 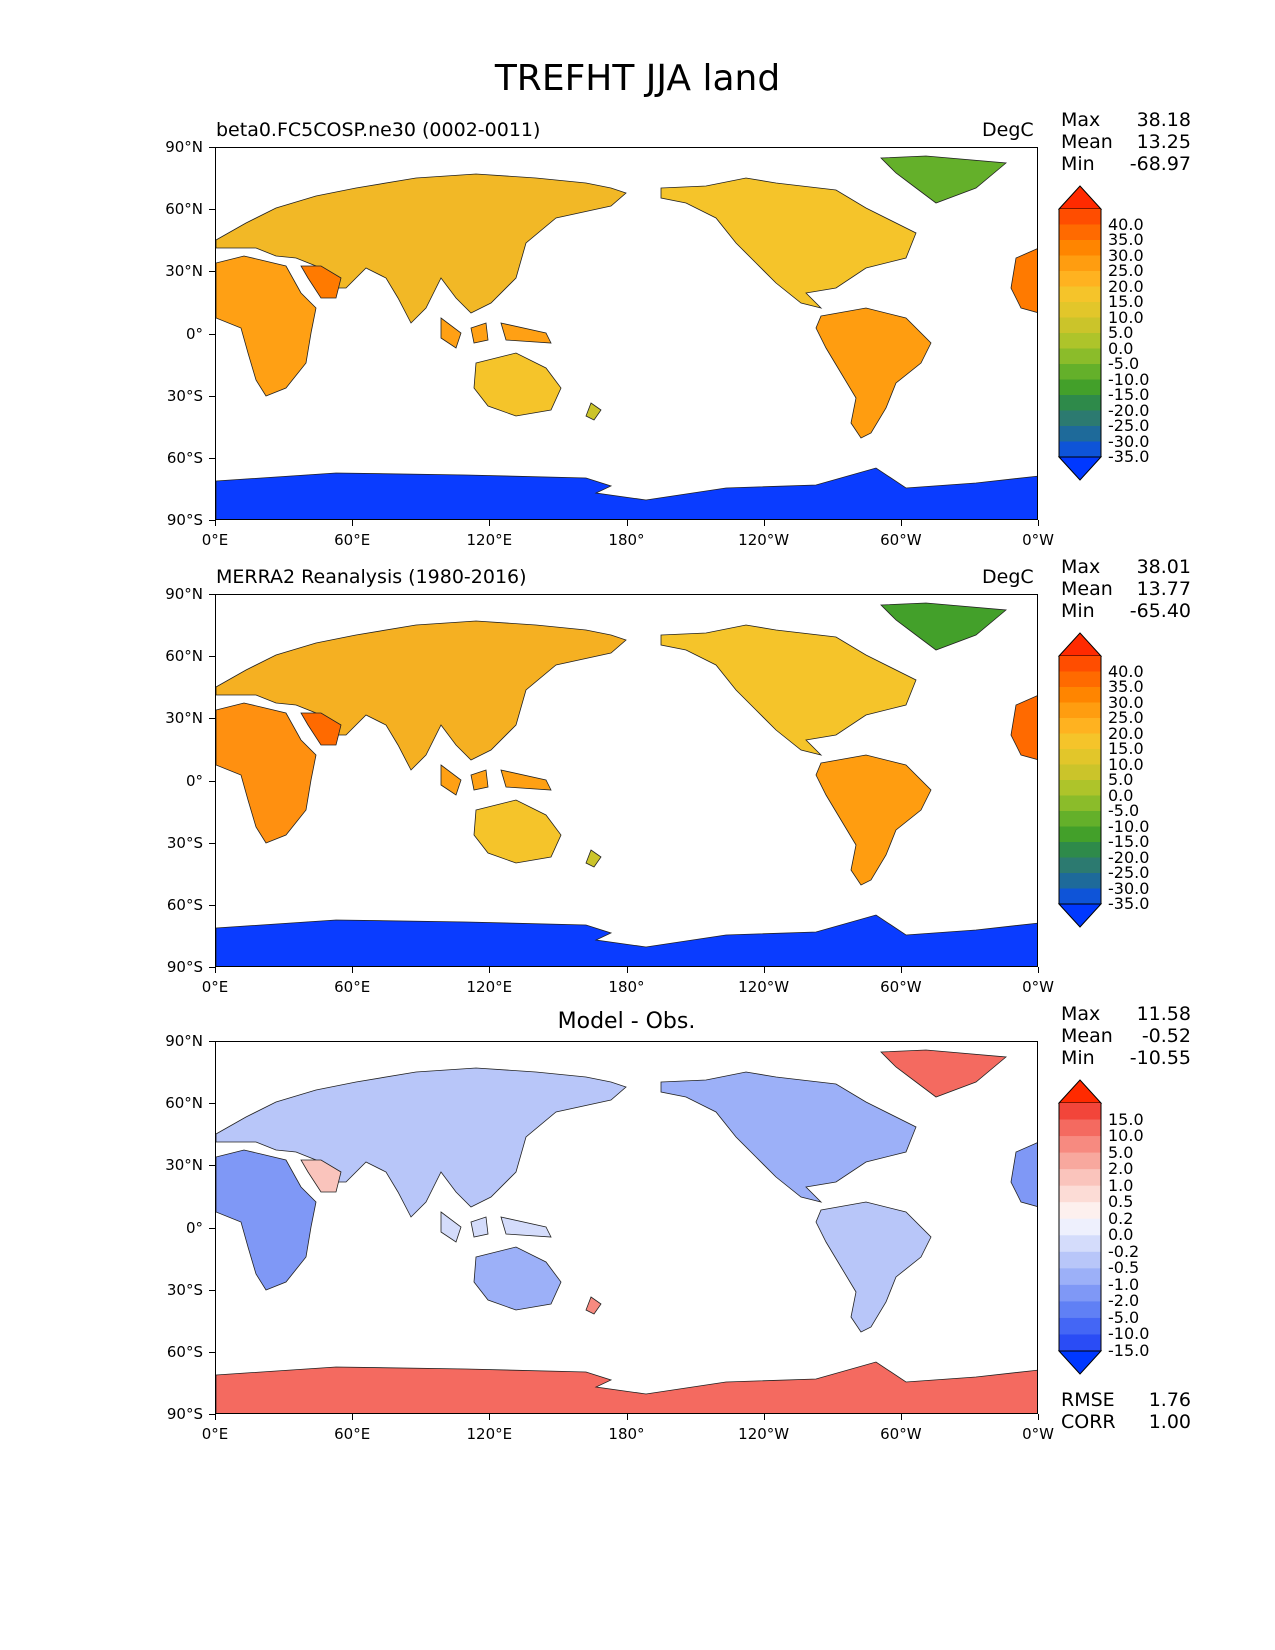 I want to click on lat-tick-label: 60°N, so click(x=184, y=1103).